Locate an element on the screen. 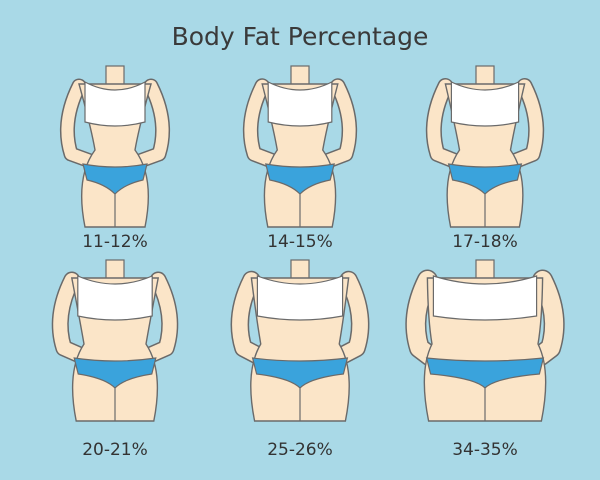 The width and height of the screenshot is (600, 480). percentage-label: 17-18% is located at coordinates (485, 242).